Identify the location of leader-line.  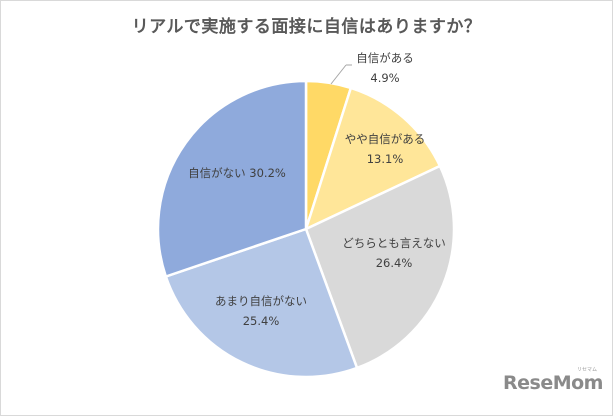
(338, 74).